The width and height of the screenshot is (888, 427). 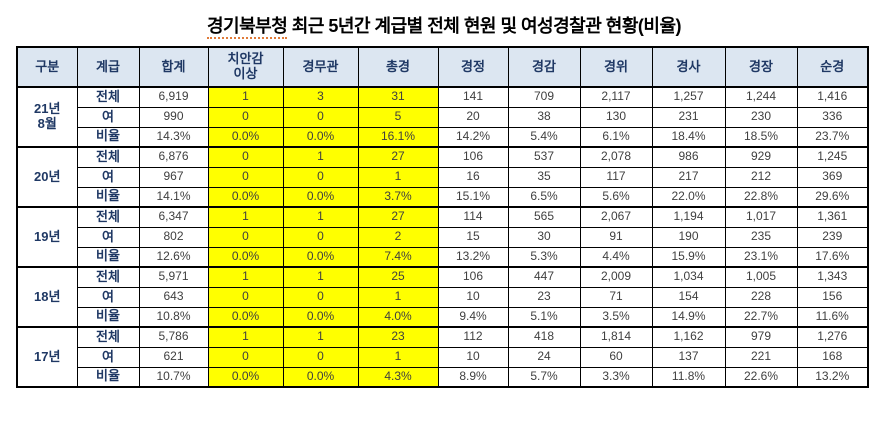 What do you see at coordinates (832, 257) in the screenshot?
I see `data-cell: 17.6%` at bounding box center [832, 257].